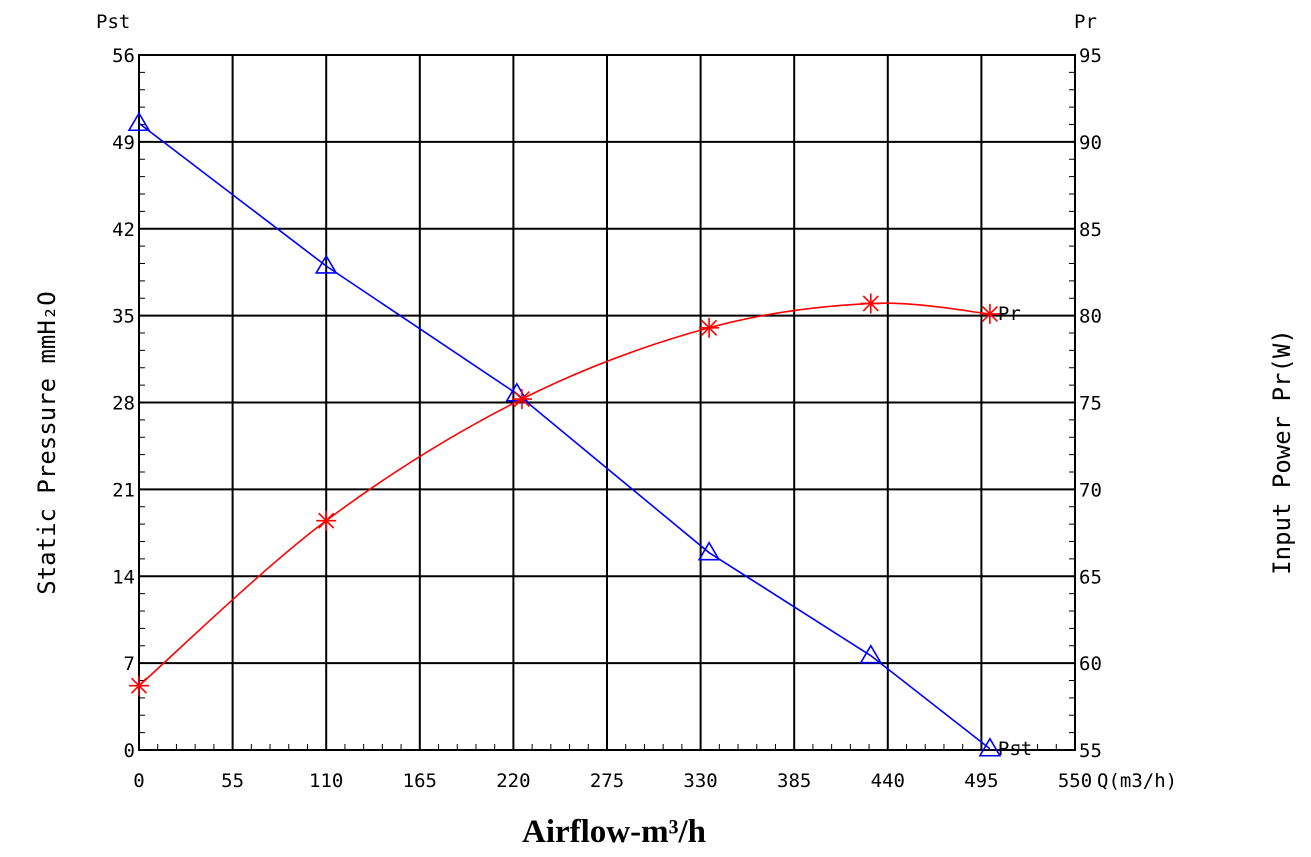  What do you see at coordinates (700, 781) in the screenshot?
I see `x-tick-label: 330` at bounding box center [700, 781].